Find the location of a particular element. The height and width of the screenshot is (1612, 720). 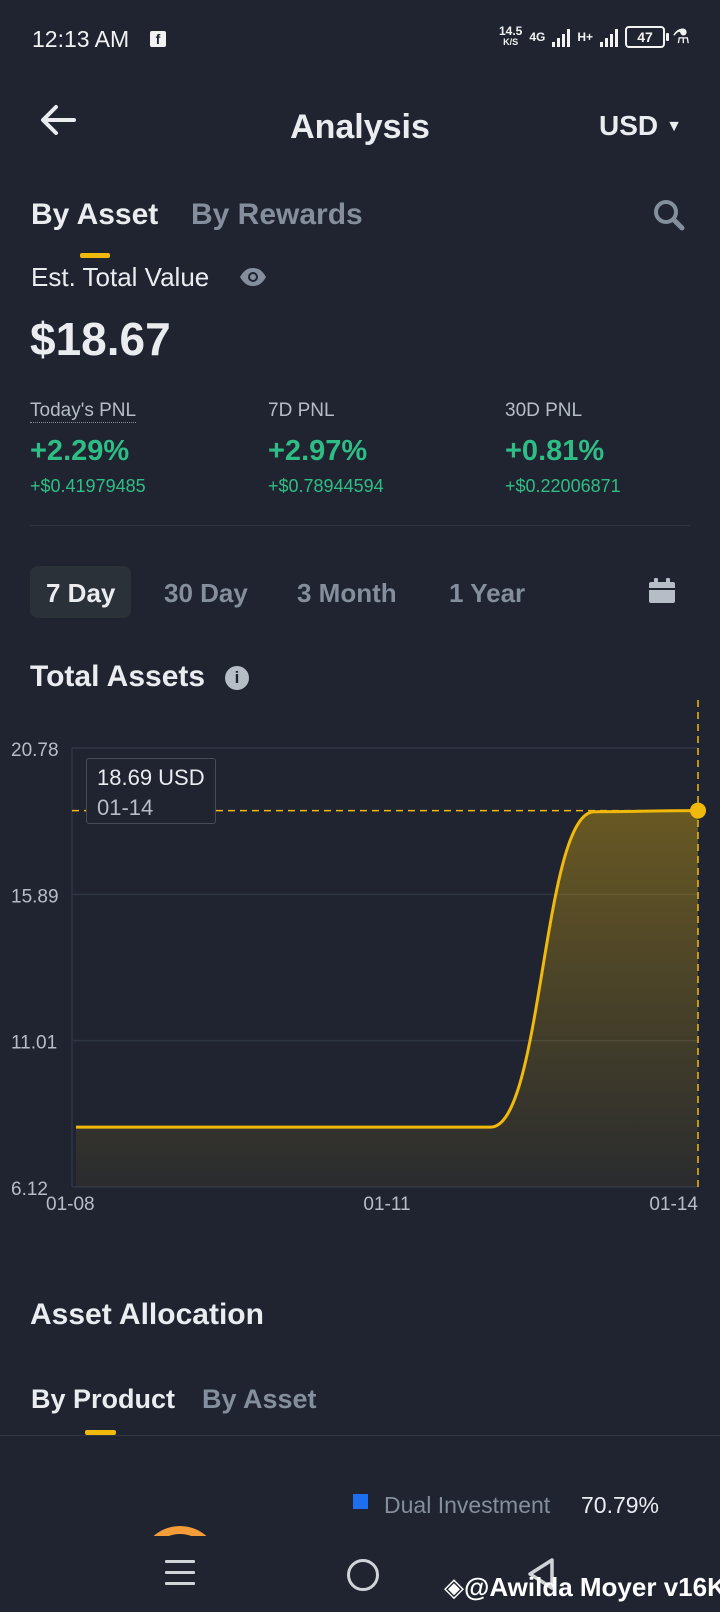

pnl-amount: +$0.41979485 is located at coordinates (88, 486).